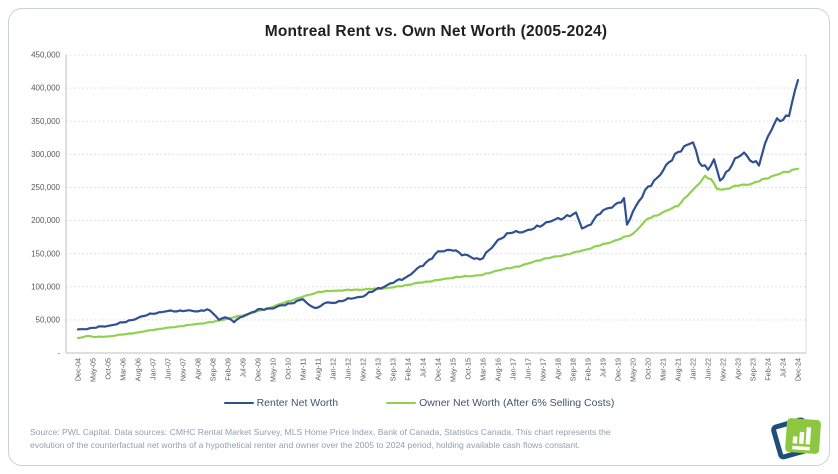 The height and width of the screenshot is (474, 838). I want to click on x-axis-label: Apr-18, so click(558, 369).